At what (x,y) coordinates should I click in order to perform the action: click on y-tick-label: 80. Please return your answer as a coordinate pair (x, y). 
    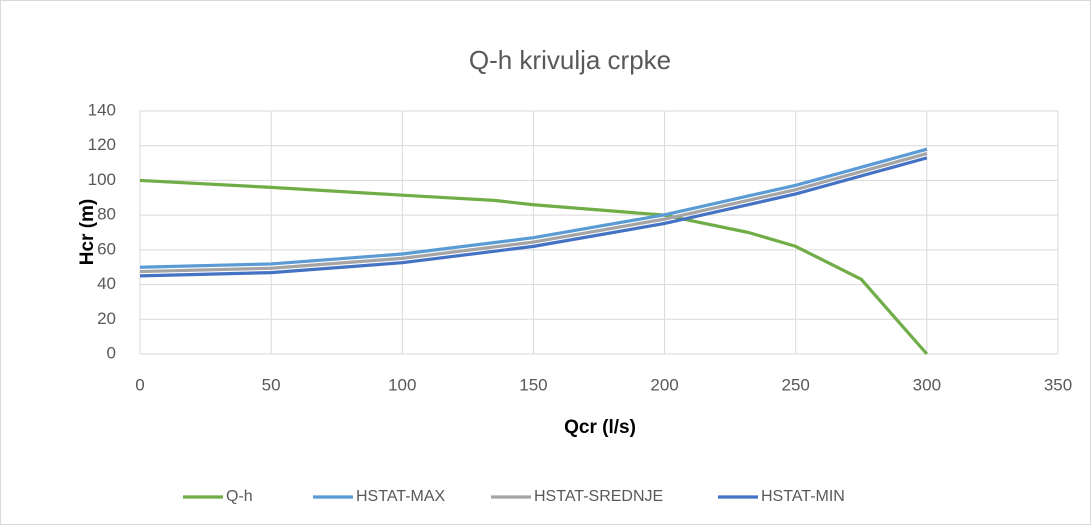
    Looking at the image, I should click on (106, 214).